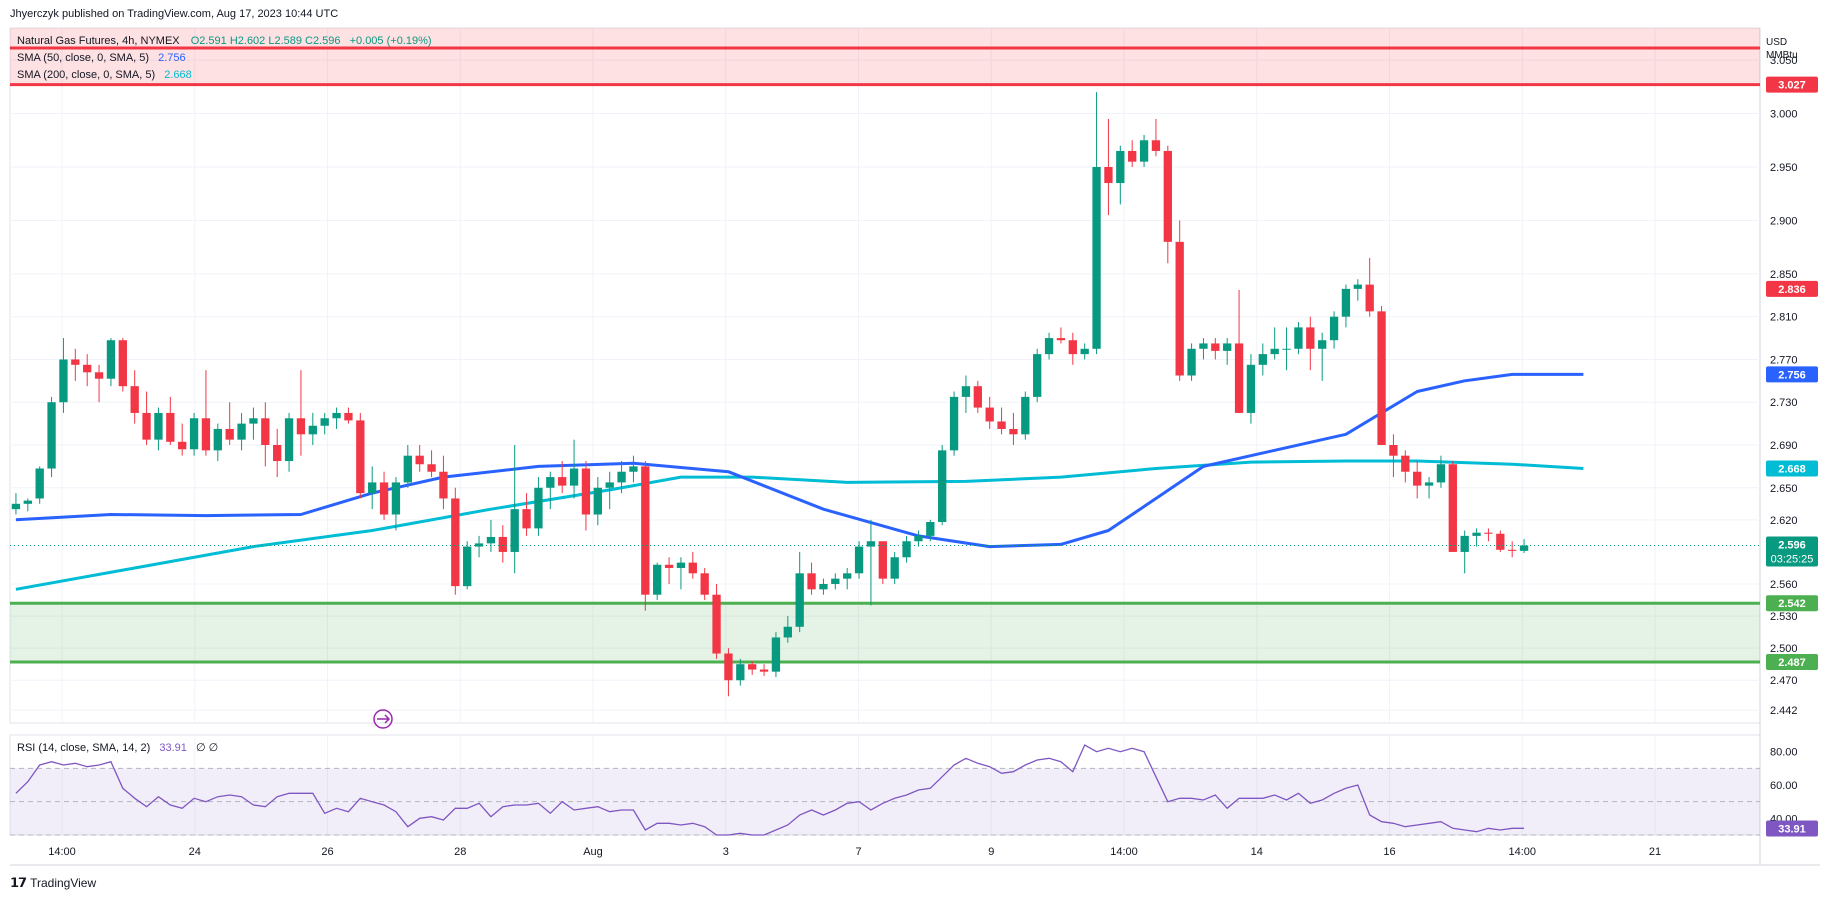  What do you see at coordinates (117, 747) in the screenshot?
I see `rsi-legend: RSI (14, close, SMA, 14, 2) 33.91 ∅ ∅` at bounding box center [117, 747].